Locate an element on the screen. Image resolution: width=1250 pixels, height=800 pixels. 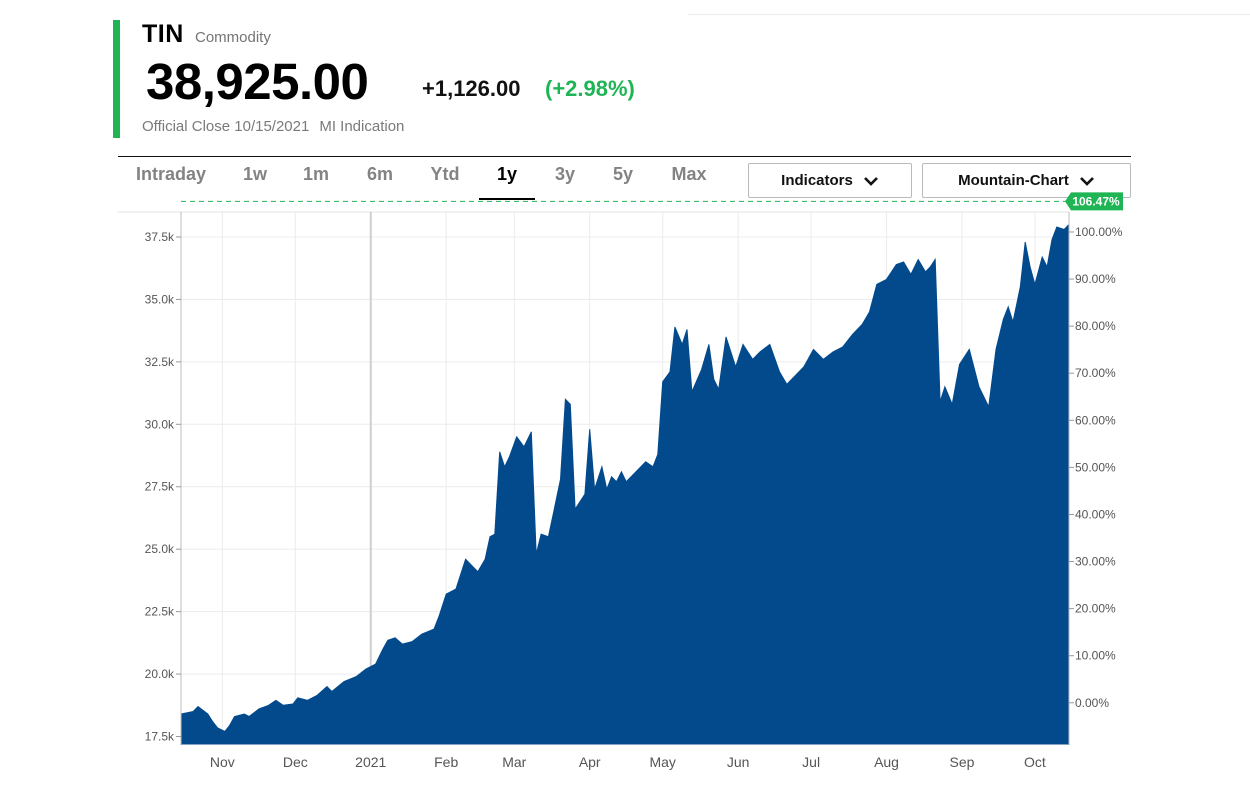
asset-type: Commodity is located at coordinates (233, 37).